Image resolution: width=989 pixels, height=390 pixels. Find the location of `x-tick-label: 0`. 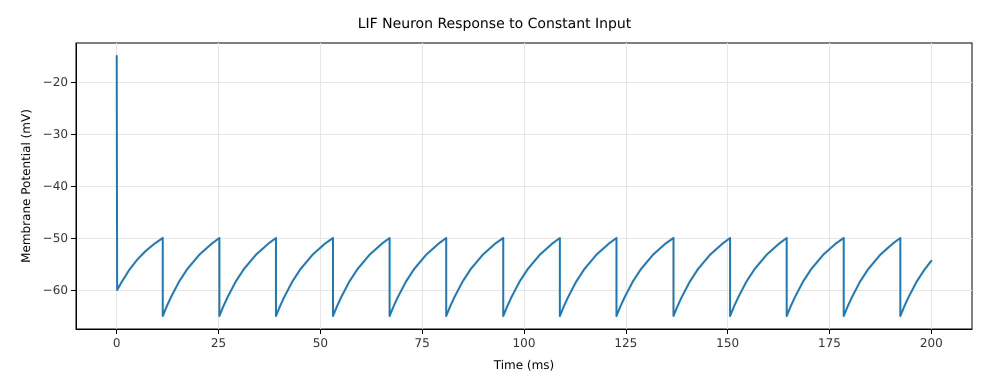

x-tick-label: 0 is located at coordinates (116, 343).